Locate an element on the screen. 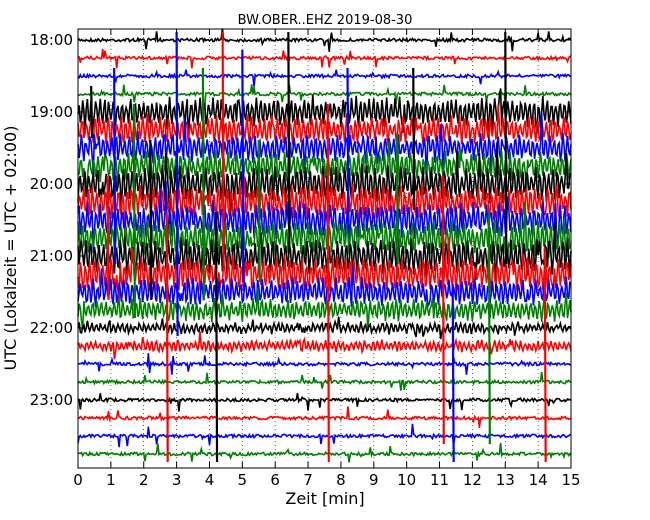  y-tick-label: 23:00 is located at coordinates (51, 400).